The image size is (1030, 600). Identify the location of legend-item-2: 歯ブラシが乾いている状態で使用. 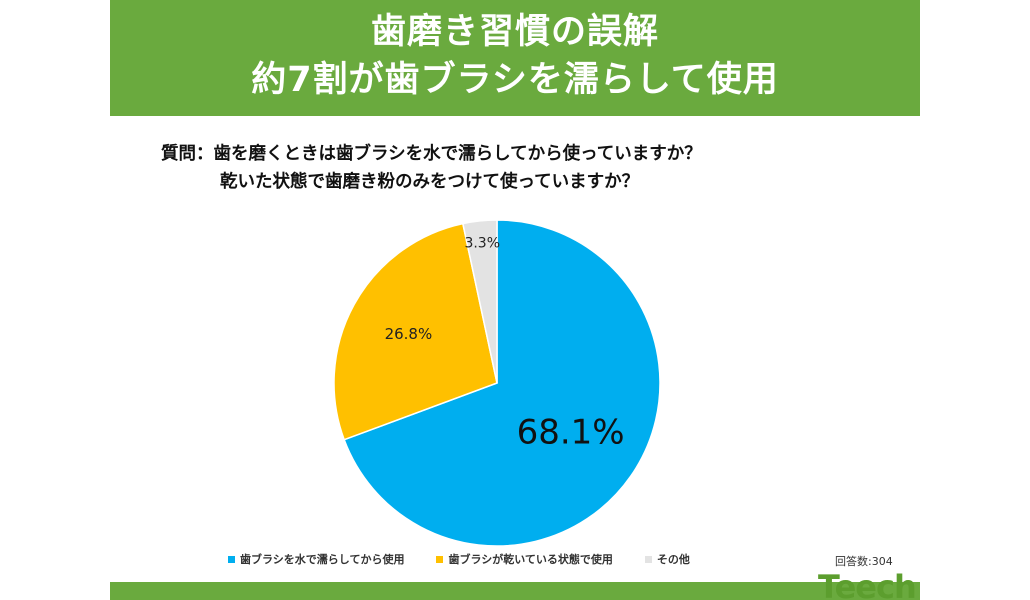
(524, 559).